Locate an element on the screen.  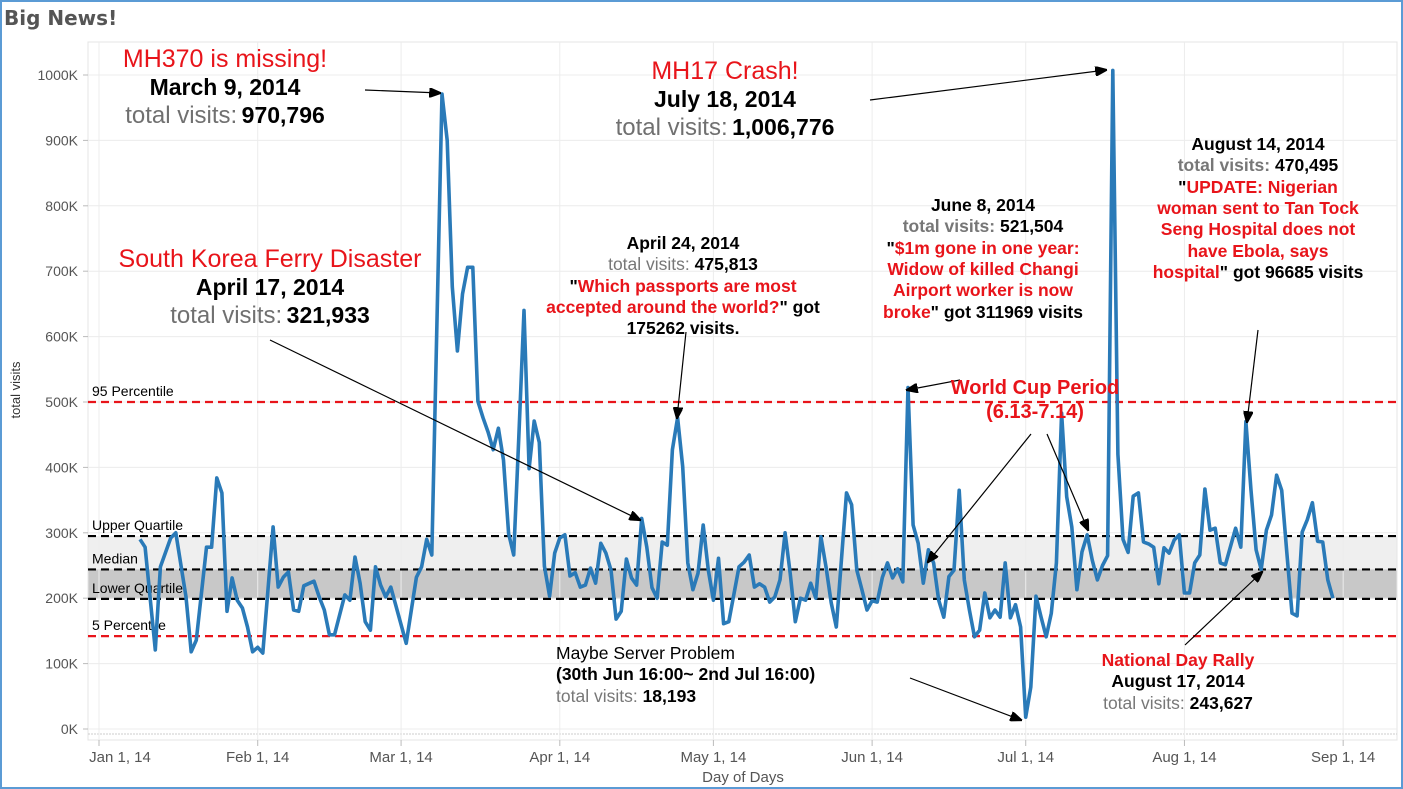
aug14-quote-close: " is located at coordinates (1224, 272).